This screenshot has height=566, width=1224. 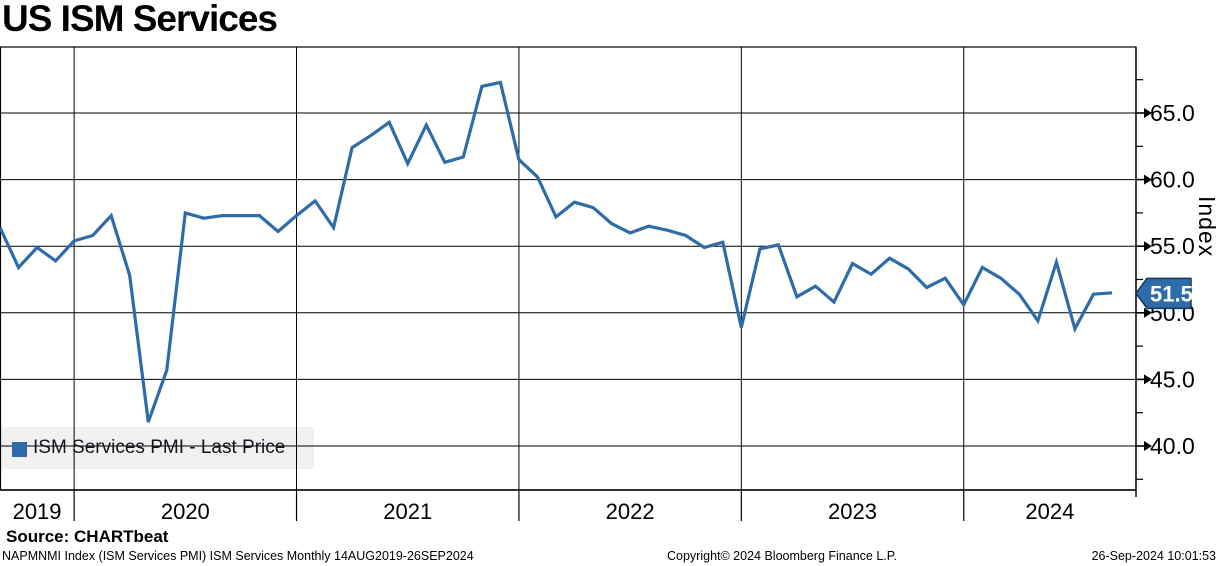 I want to click on y-tick-label: 55.0, so click(x=1172, y=246).